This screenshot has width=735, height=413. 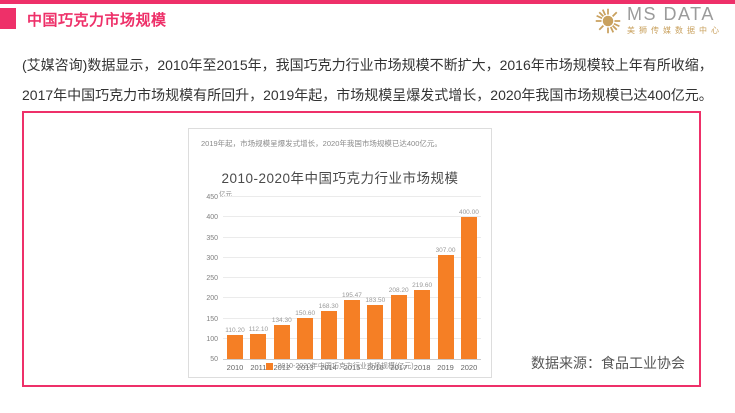 What do you see at coordinates (328, 307) in the screenshot?
I see `bar-value-label: 168.30` at bounding box center [328, 307].